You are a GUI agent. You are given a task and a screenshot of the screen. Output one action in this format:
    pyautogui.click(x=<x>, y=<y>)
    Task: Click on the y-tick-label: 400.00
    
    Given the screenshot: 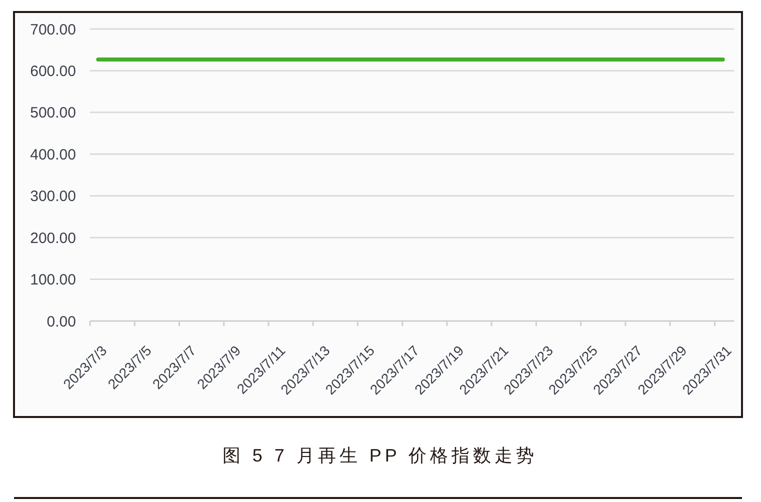 What is the action you would take?
    pyautogui.click(x=53, y=155)
    